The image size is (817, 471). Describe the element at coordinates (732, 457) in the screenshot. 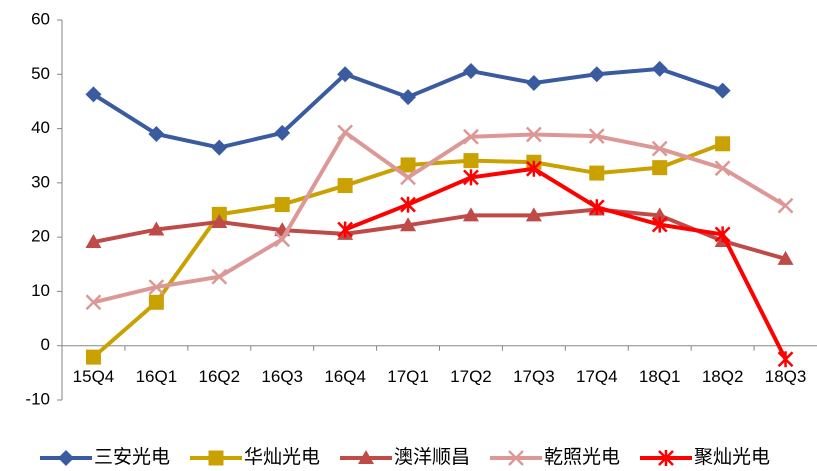

I see `legend-label: 聚灿光电` at that location.